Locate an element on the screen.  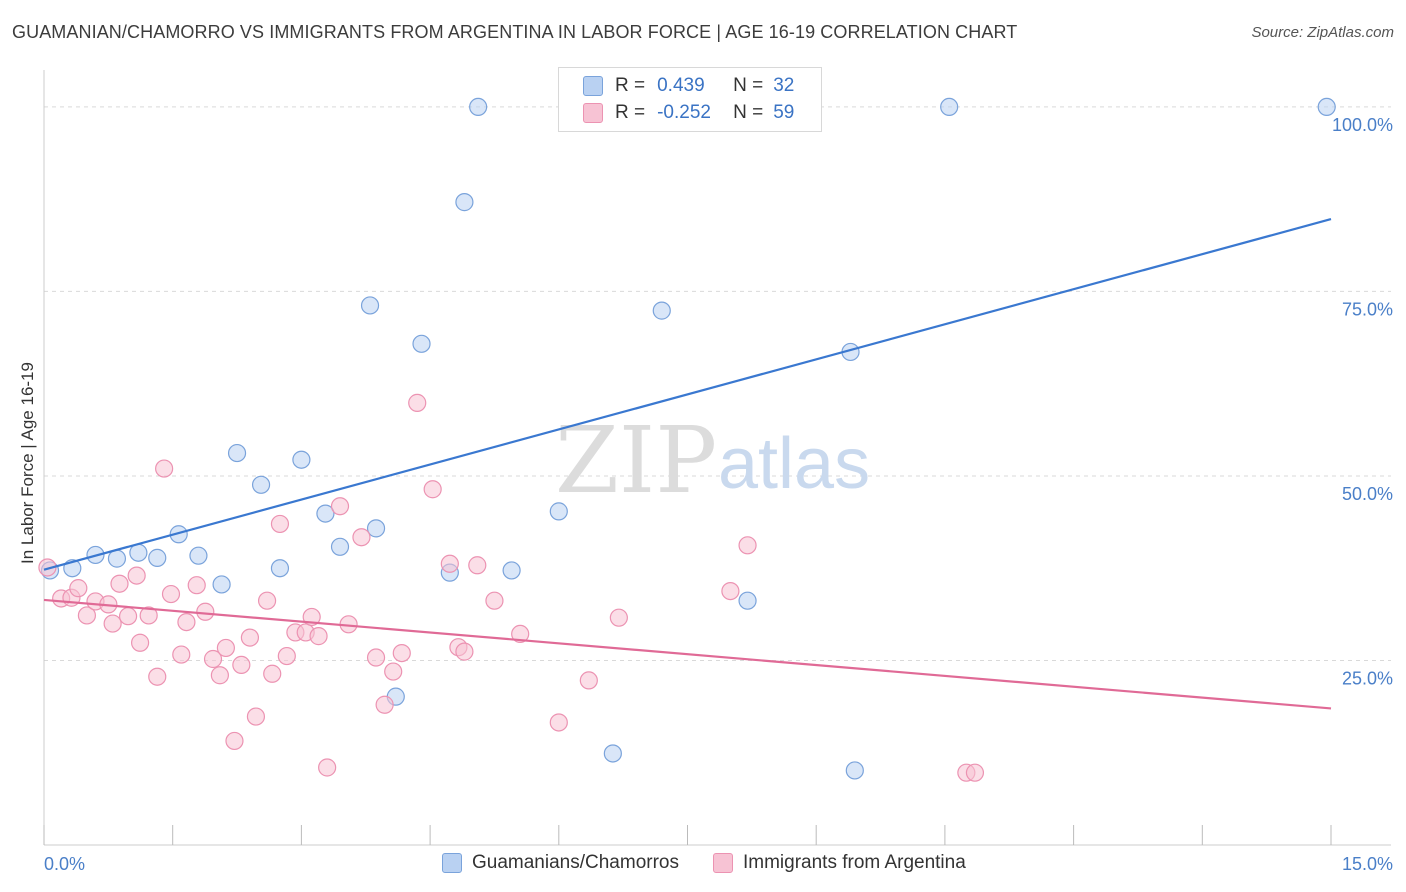
y-tick-label: 25.0% is located at coordinates (1367, 678).